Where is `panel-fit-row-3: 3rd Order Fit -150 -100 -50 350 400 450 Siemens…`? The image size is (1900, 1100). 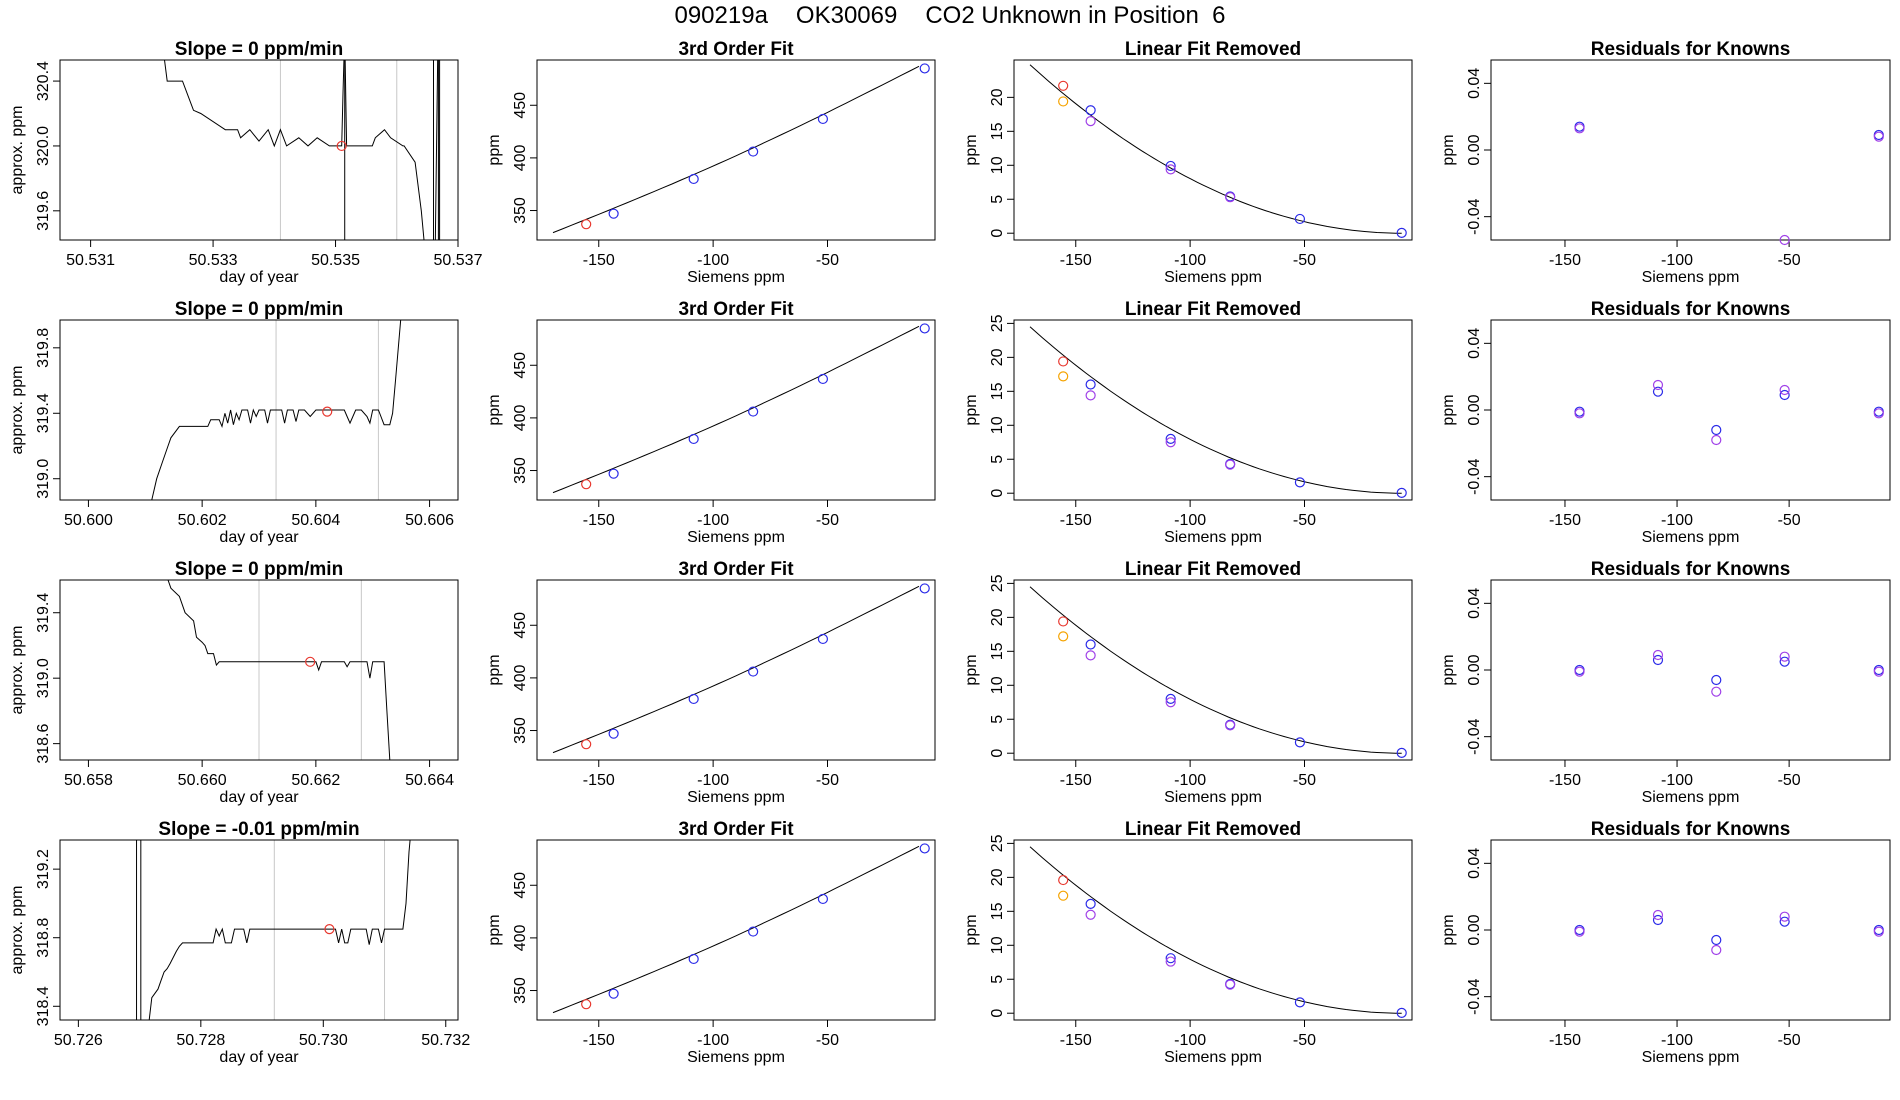 panel-fit-row-3: 3rd Order Fit -150 -100 -50 350 400 450 Siemens… is located at coordinates (711, 942).